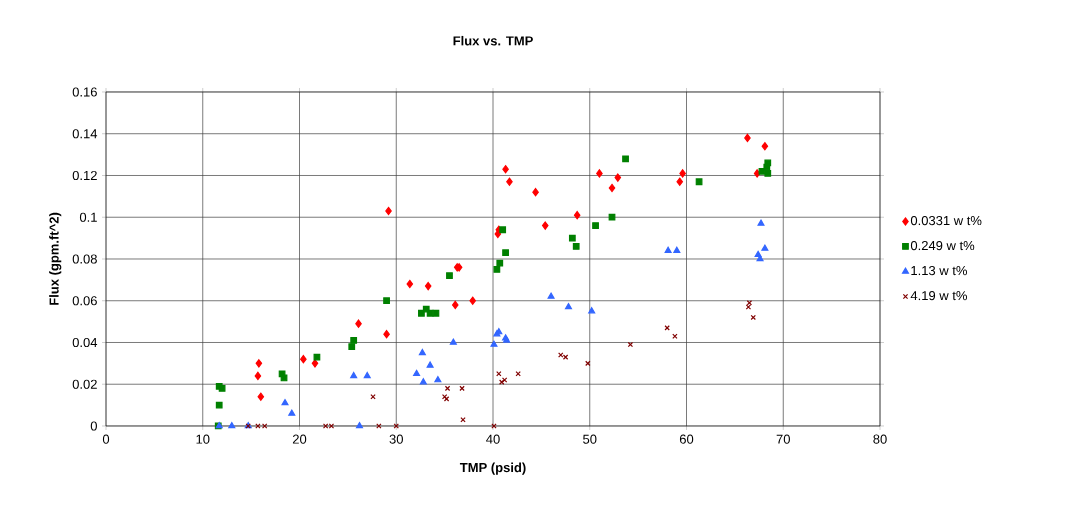  What do you see at coordinates (84, 301) in the screenshot?
I see `y-tick-label: 0.06` at bounding box center [84, 301].